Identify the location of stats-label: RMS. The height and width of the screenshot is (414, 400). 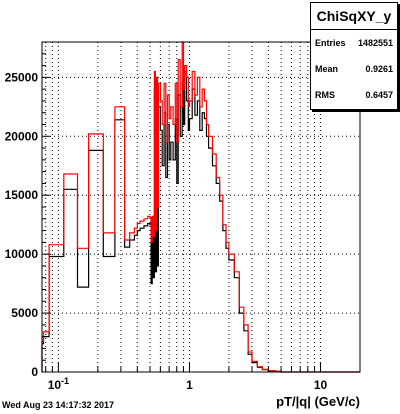
(325, 95).